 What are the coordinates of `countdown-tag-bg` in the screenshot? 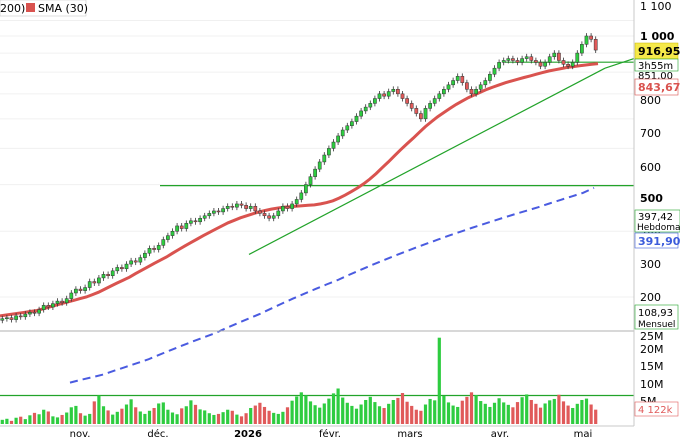 It's located at (656, 65).